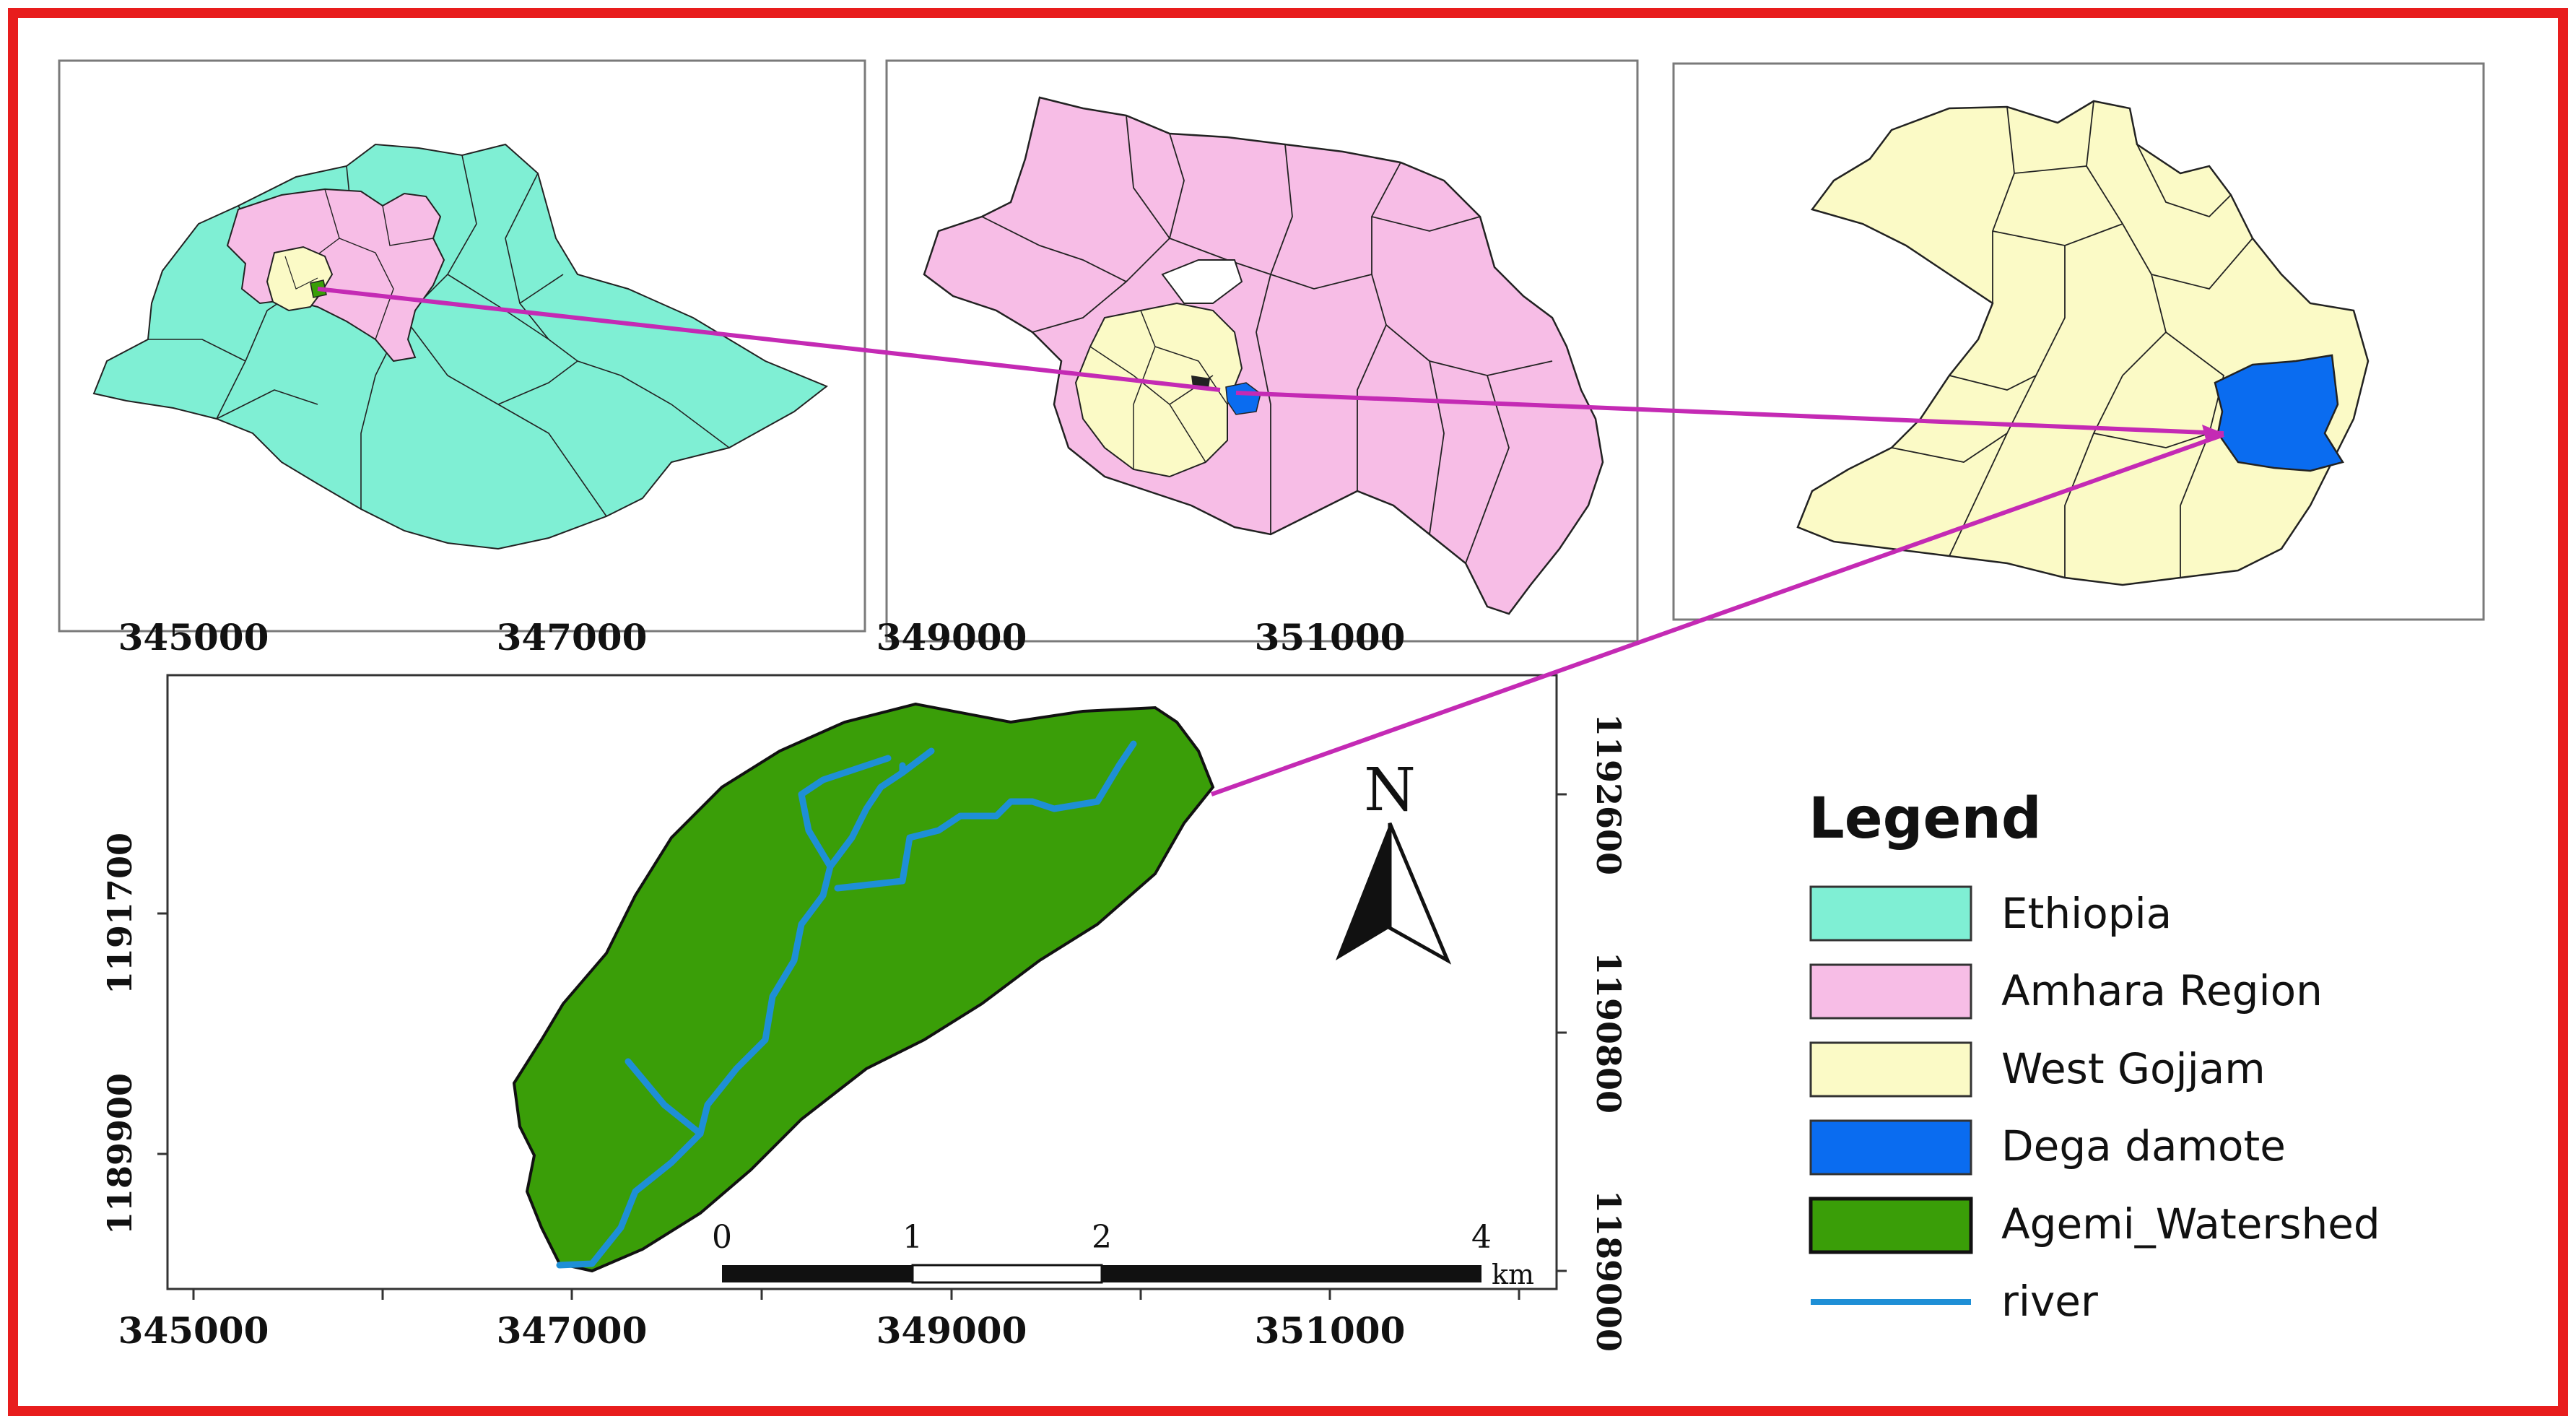 This screenshot has width=2576, height=1424. I want to click on legend-label: Amhara Region, so click(2162, 991).